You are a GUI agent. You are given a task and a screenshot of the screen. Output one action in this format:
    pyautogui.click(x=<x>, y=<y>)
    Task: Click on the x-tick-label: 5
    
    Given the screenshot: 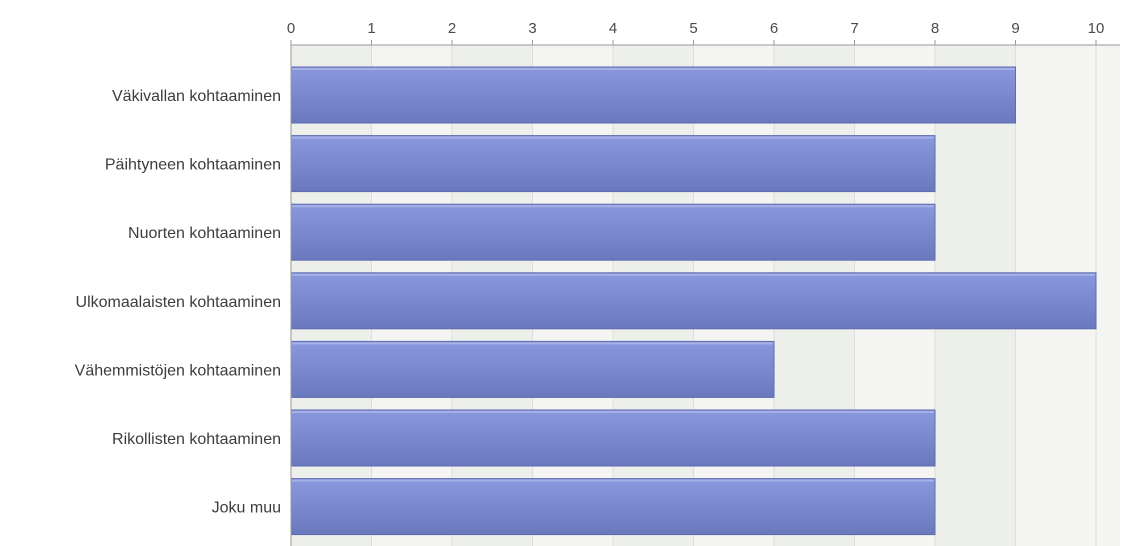 What is the action you would take?
    pyautogui.click(x=693, y=28)
    